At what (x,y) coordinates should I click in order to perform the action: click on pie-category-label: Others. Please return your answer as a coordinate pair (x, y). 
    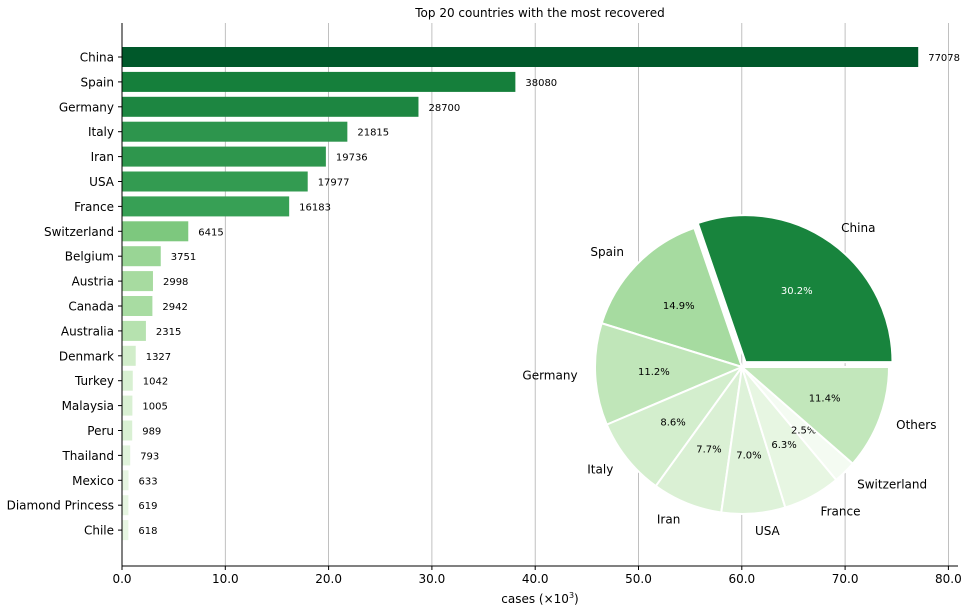
    Looking at the image, I should click on (916, 425).